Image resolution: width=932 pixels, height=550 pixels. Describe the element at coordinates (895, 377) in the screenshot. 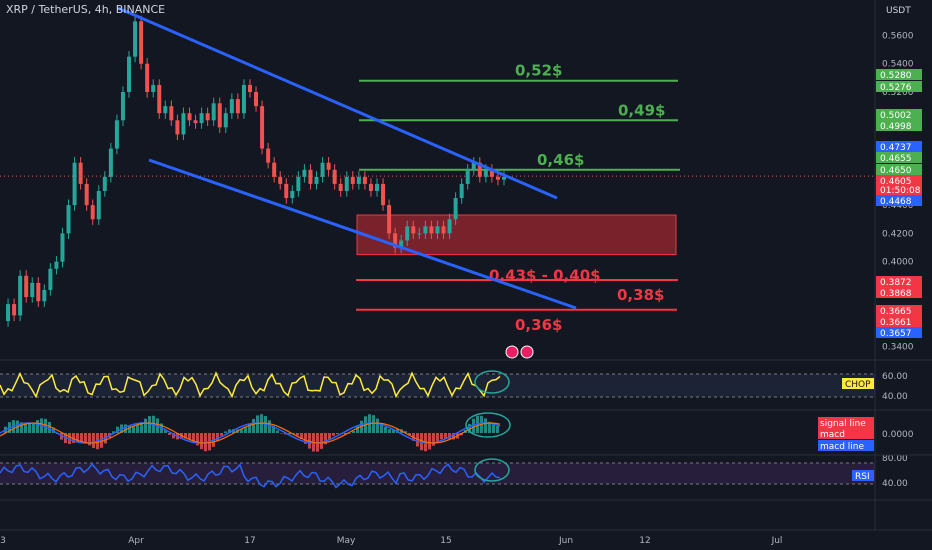

I see `chop-tick: 60.00` at that location.